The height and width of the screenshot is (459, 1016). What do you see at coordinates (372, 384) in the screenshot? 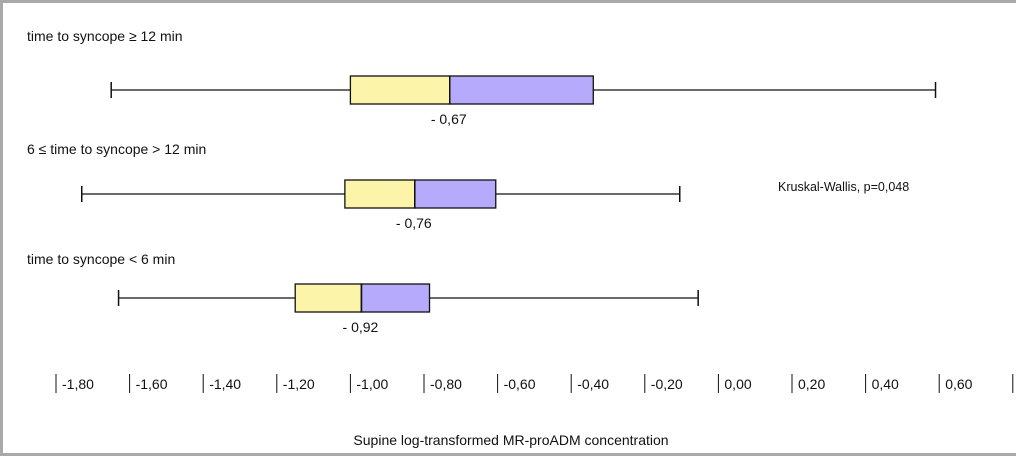
I see `x-tick-label: -1,00` at bounding box center [372, 384].